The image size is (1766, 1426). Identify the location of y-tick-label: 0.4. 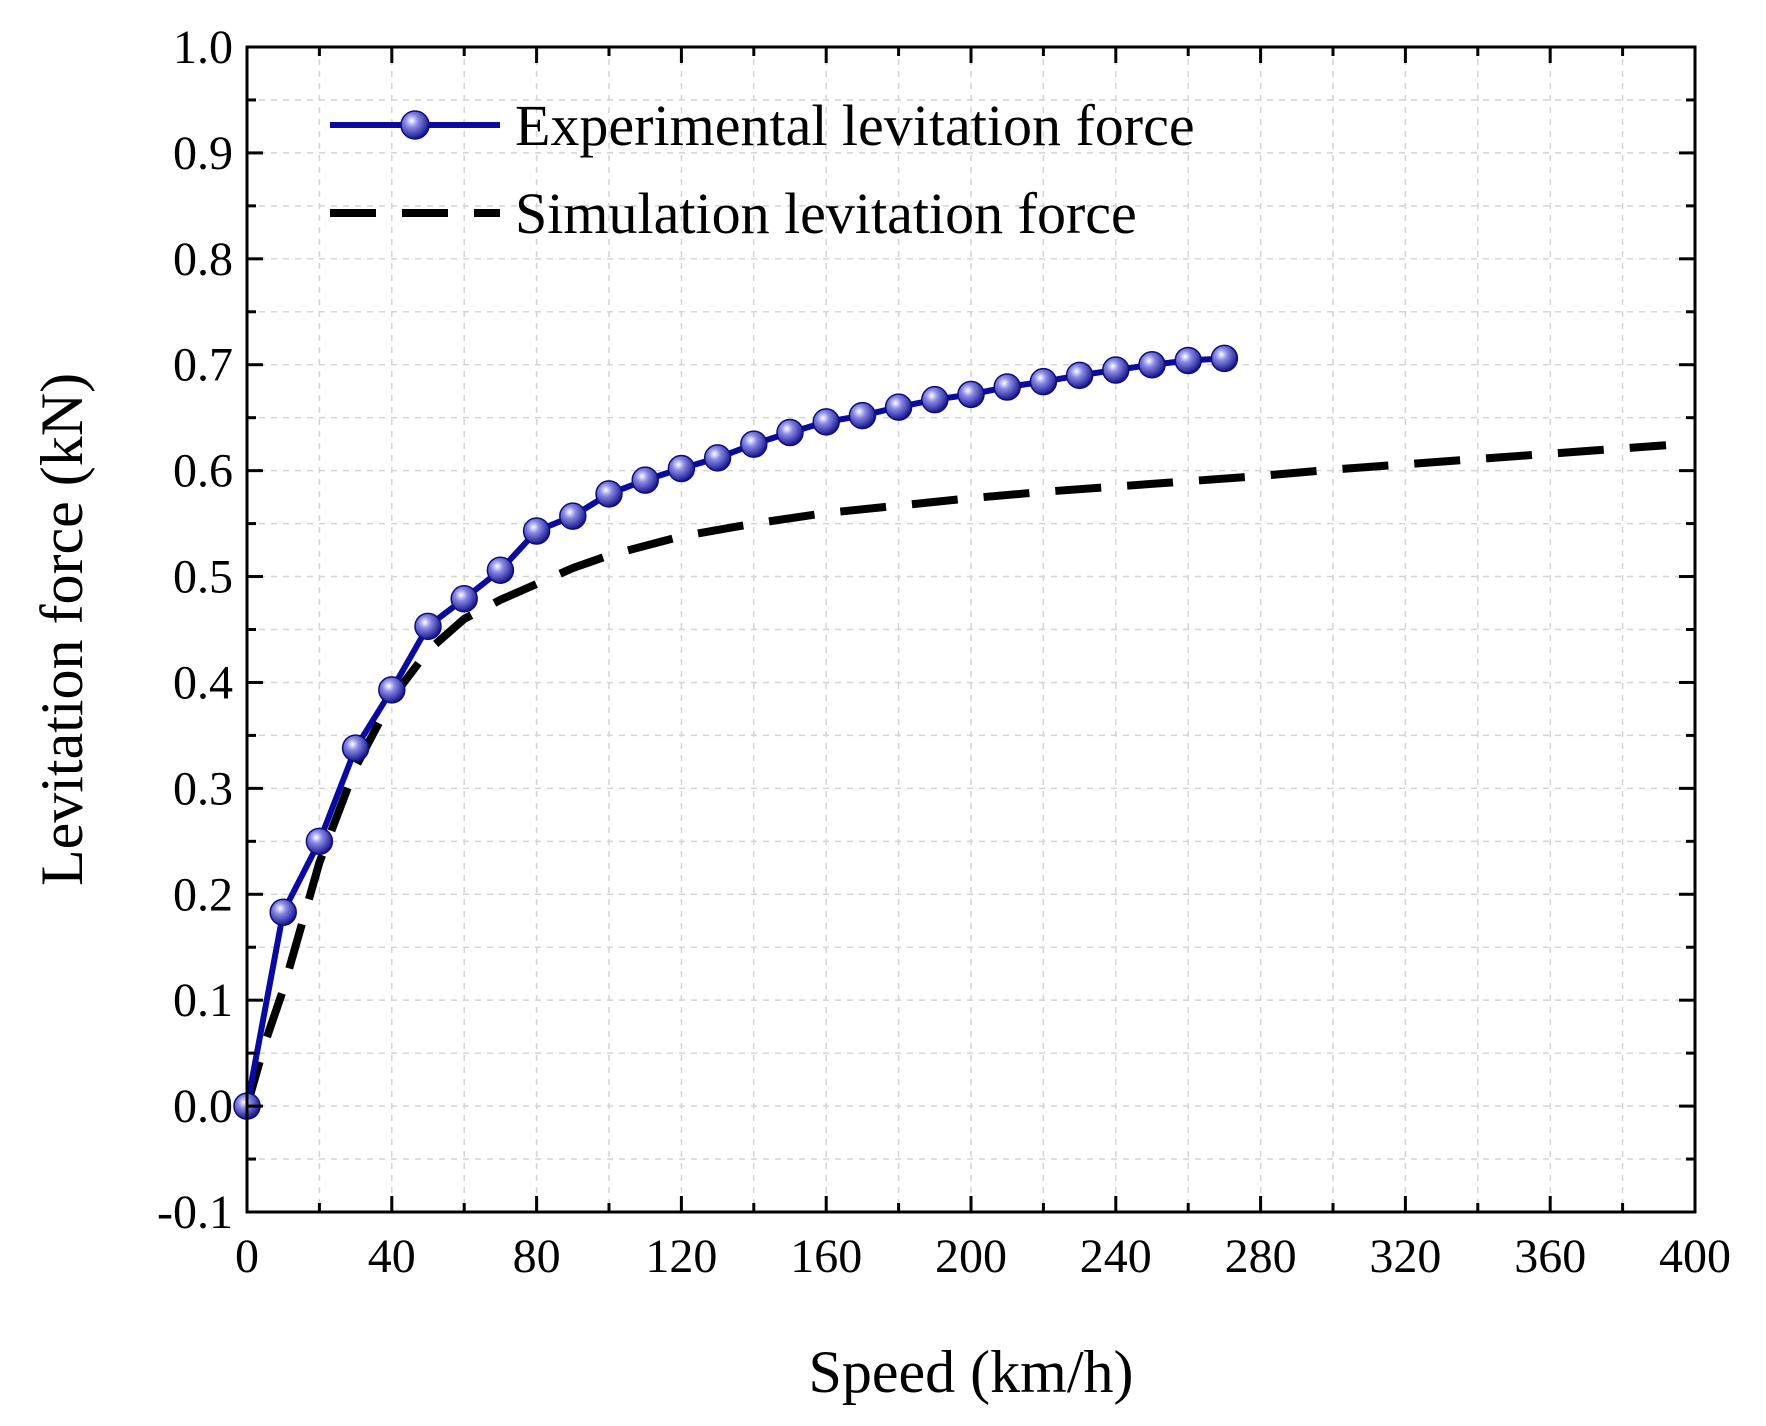
(203, 682).